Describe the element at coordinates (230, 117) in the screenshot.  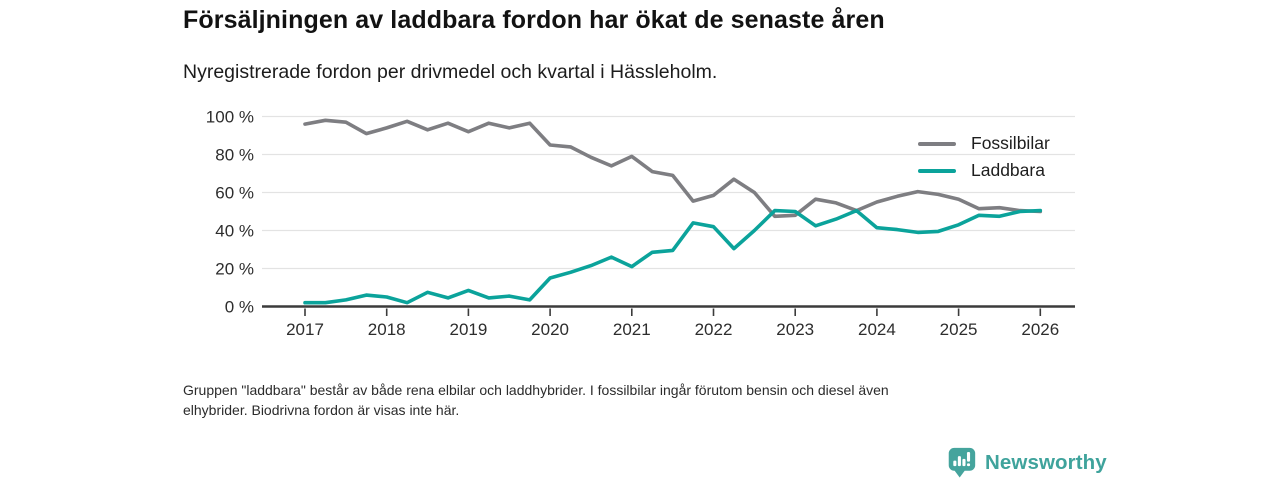
I see `y-axis-label: 100 %` at that location.